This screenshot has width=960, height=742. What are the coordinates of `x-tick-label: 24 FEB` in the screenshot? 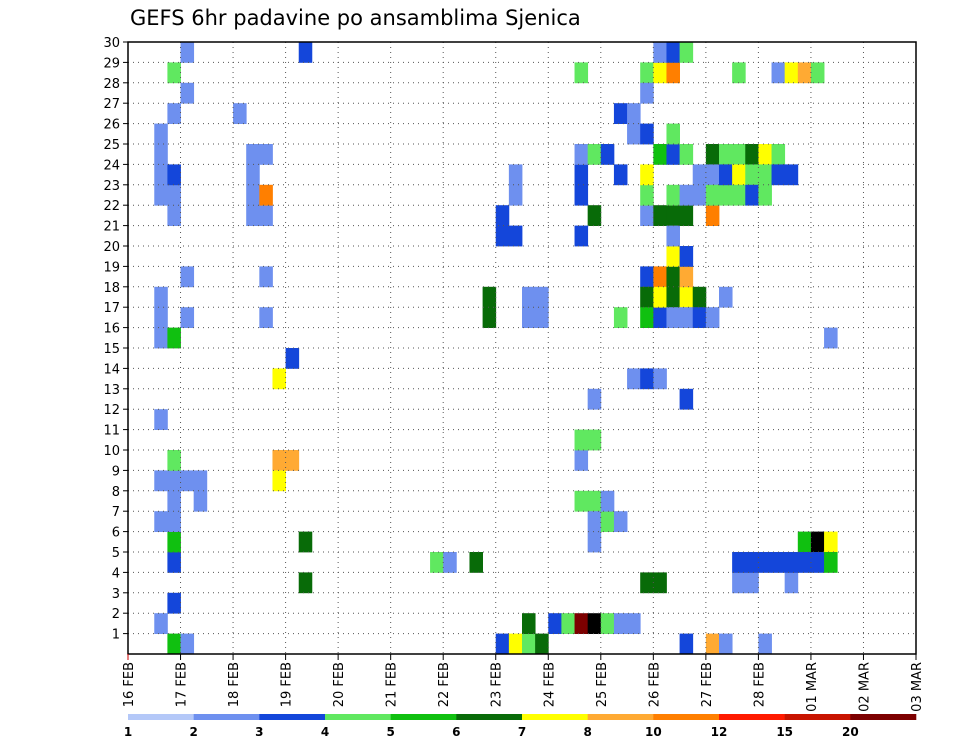 It's located at (549, 684).